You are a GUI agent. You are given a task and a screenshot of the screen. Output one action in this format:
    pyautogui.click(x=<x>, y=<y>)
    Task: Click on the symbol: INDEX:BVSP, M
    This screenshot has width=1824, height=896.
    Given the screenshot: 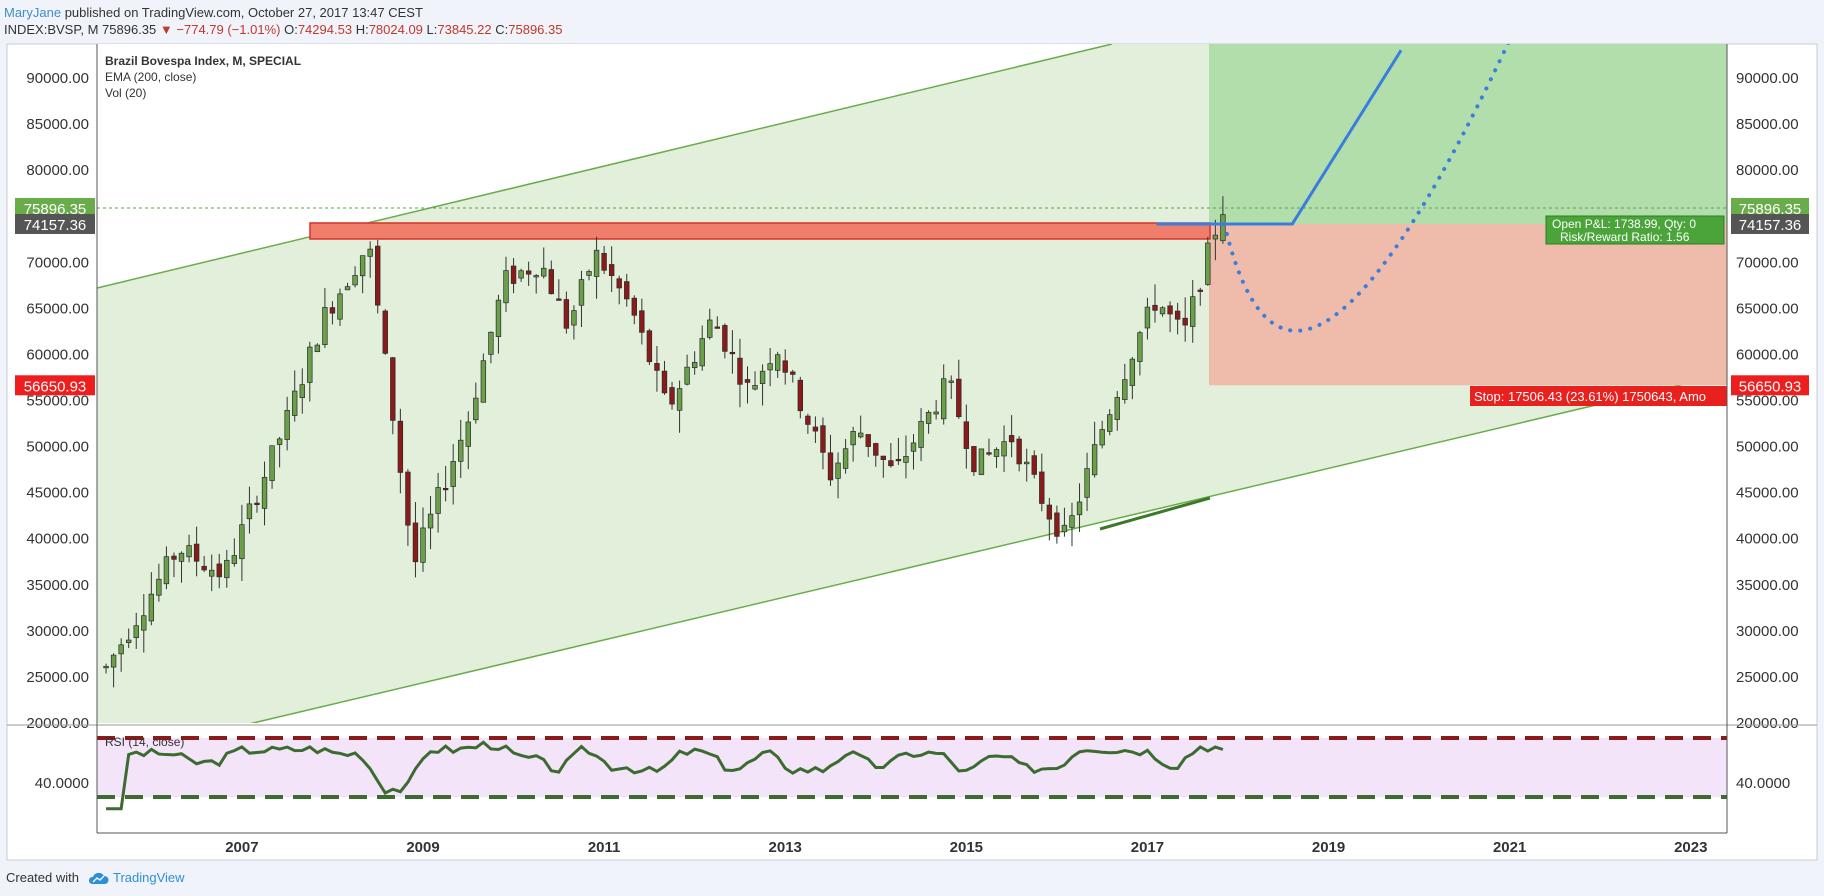 What is the action you would take?
    pyautogui.click(x=51, y=29)
    